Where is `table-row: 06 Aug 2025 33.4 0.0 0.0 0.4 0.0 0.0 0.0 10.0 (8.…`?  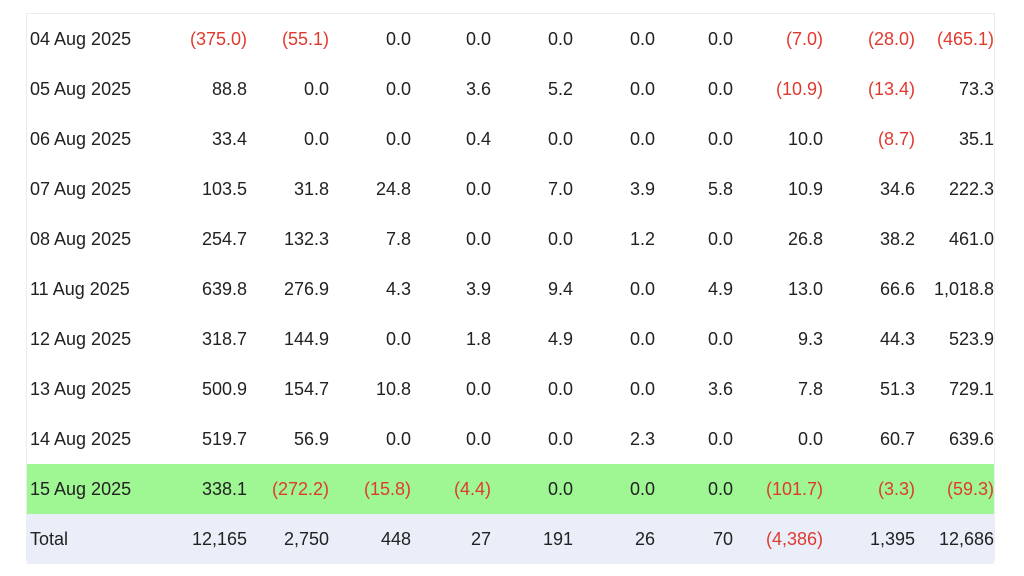 table-row: 06 Aug 2025 33.4 0.0 0.0 0.4 0.0 0.0 0.0 10.0 (8.… is located at coordinates (510, 139).